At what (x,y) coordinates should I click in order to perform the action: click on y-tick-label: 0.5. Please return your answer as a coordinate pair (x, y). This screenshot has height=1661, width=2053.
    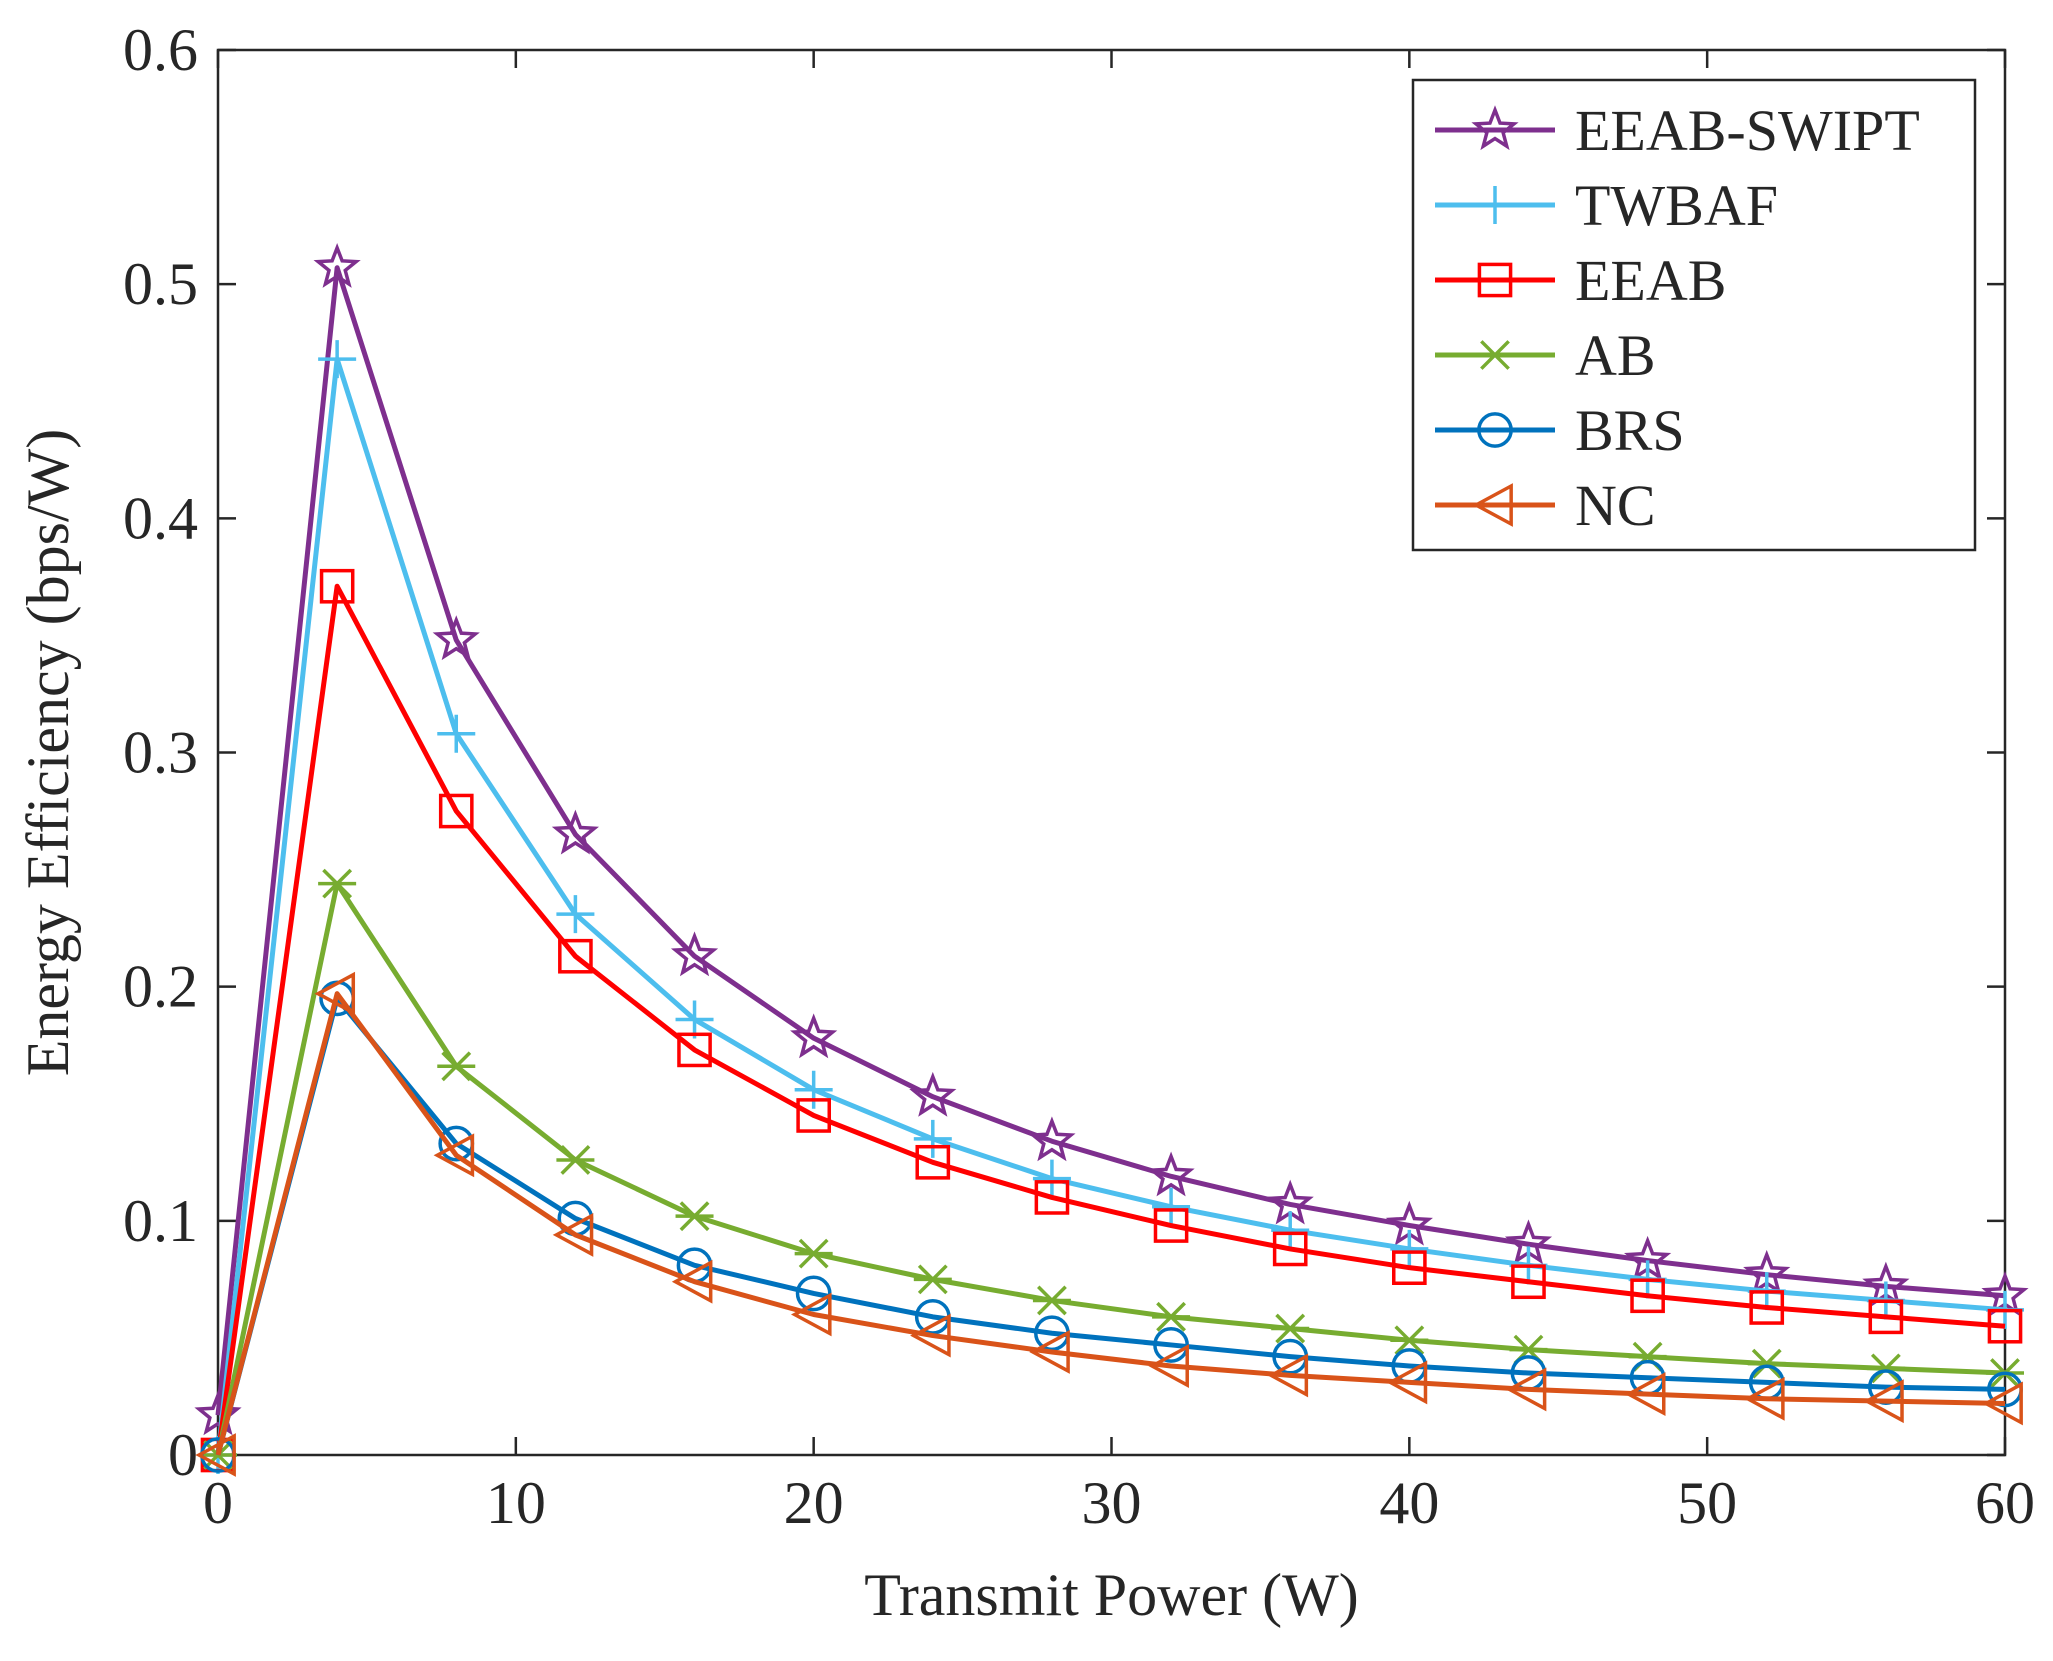
    Looking at the image, I should click on (160, 284).